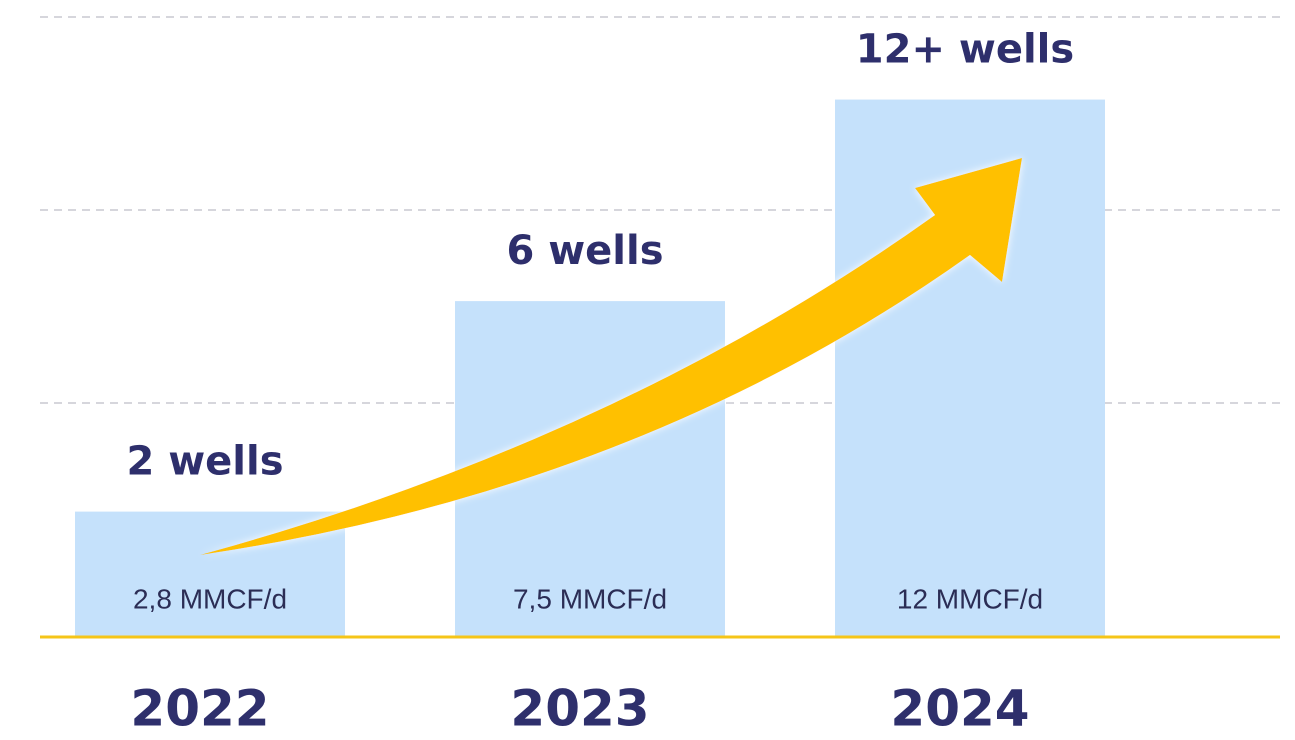 The height and width of the screenshot is (740, 1295). Describe the element at coordinates (584, 251) in the screenshot. I see `wells-label: 6 wells` at that location.